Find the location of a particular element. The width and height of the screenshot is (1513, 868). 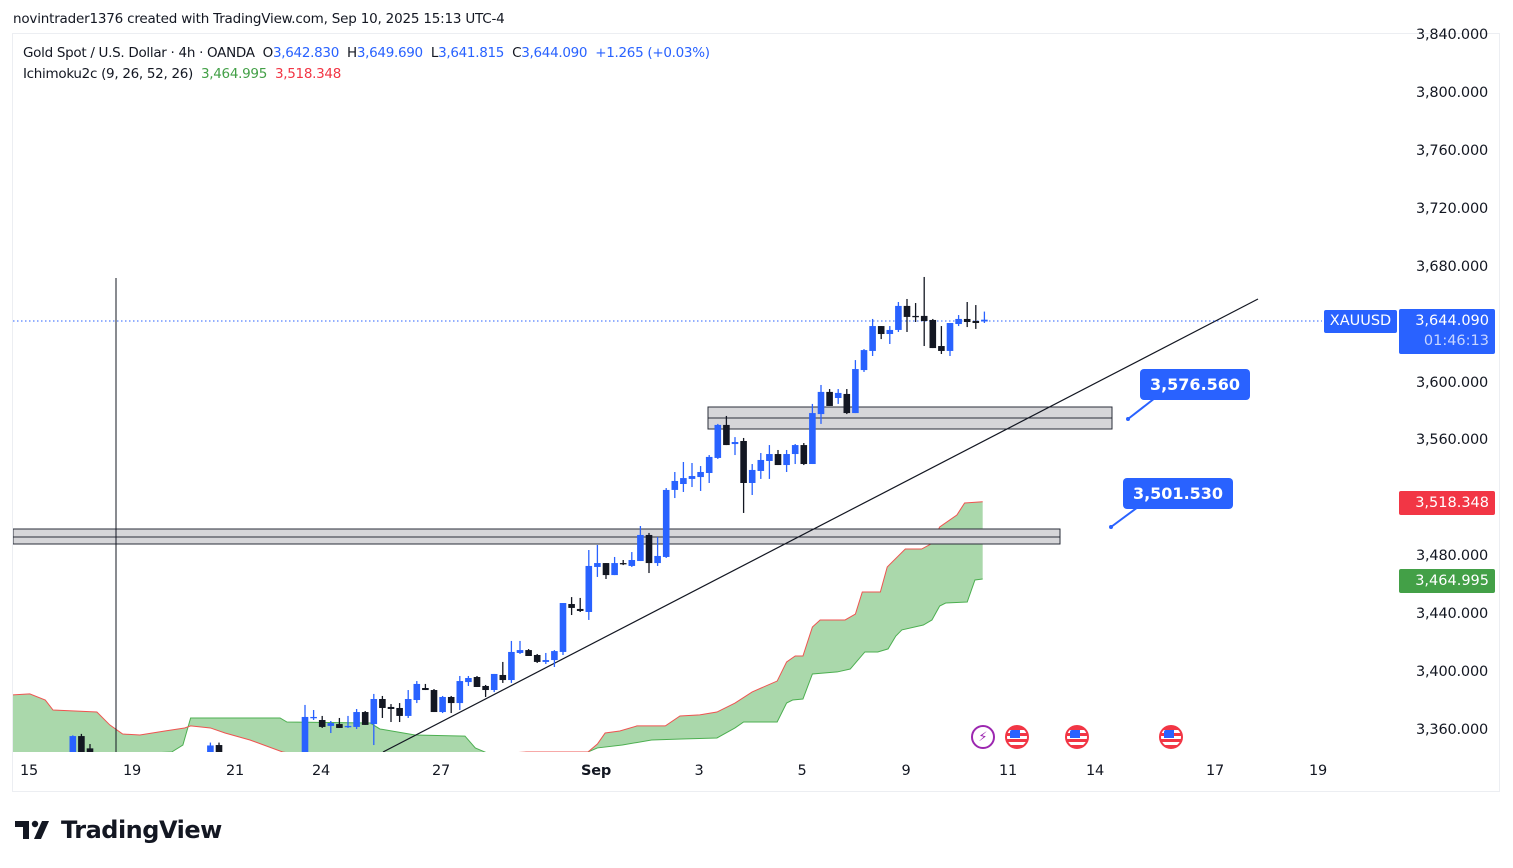

brand-name: TradingView is located at coordinates (141, 830).